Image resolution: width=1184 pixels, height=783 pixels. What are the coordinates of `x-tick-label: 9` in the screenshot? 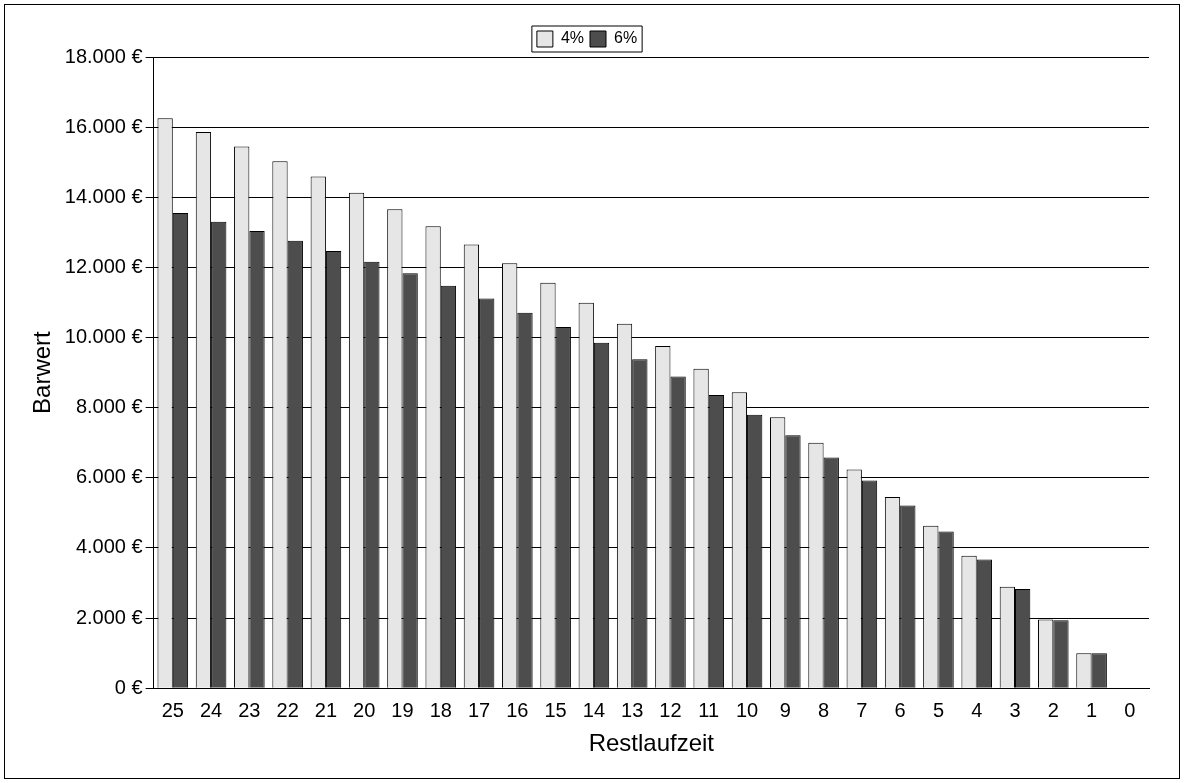 It's located at (785, 709).